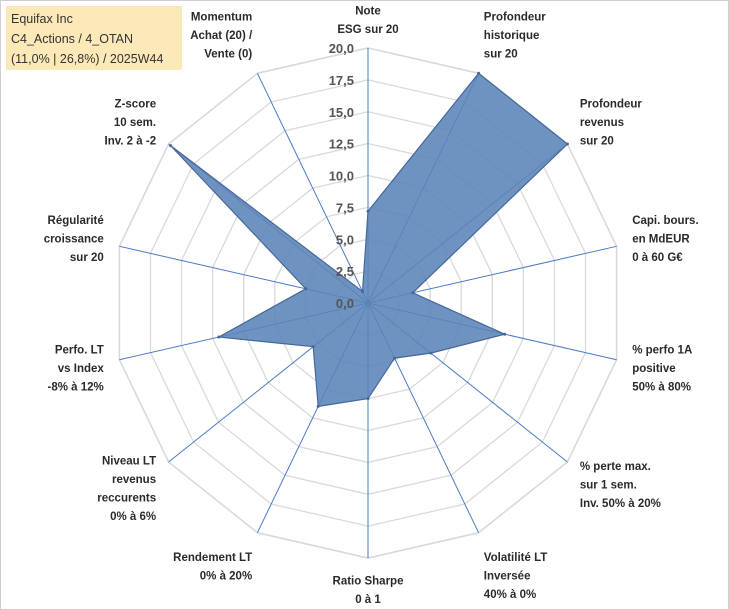  Describe the element at coordinates (615, 467) in the screenshot. I see `axis-label-line: % perte max.` at that location.